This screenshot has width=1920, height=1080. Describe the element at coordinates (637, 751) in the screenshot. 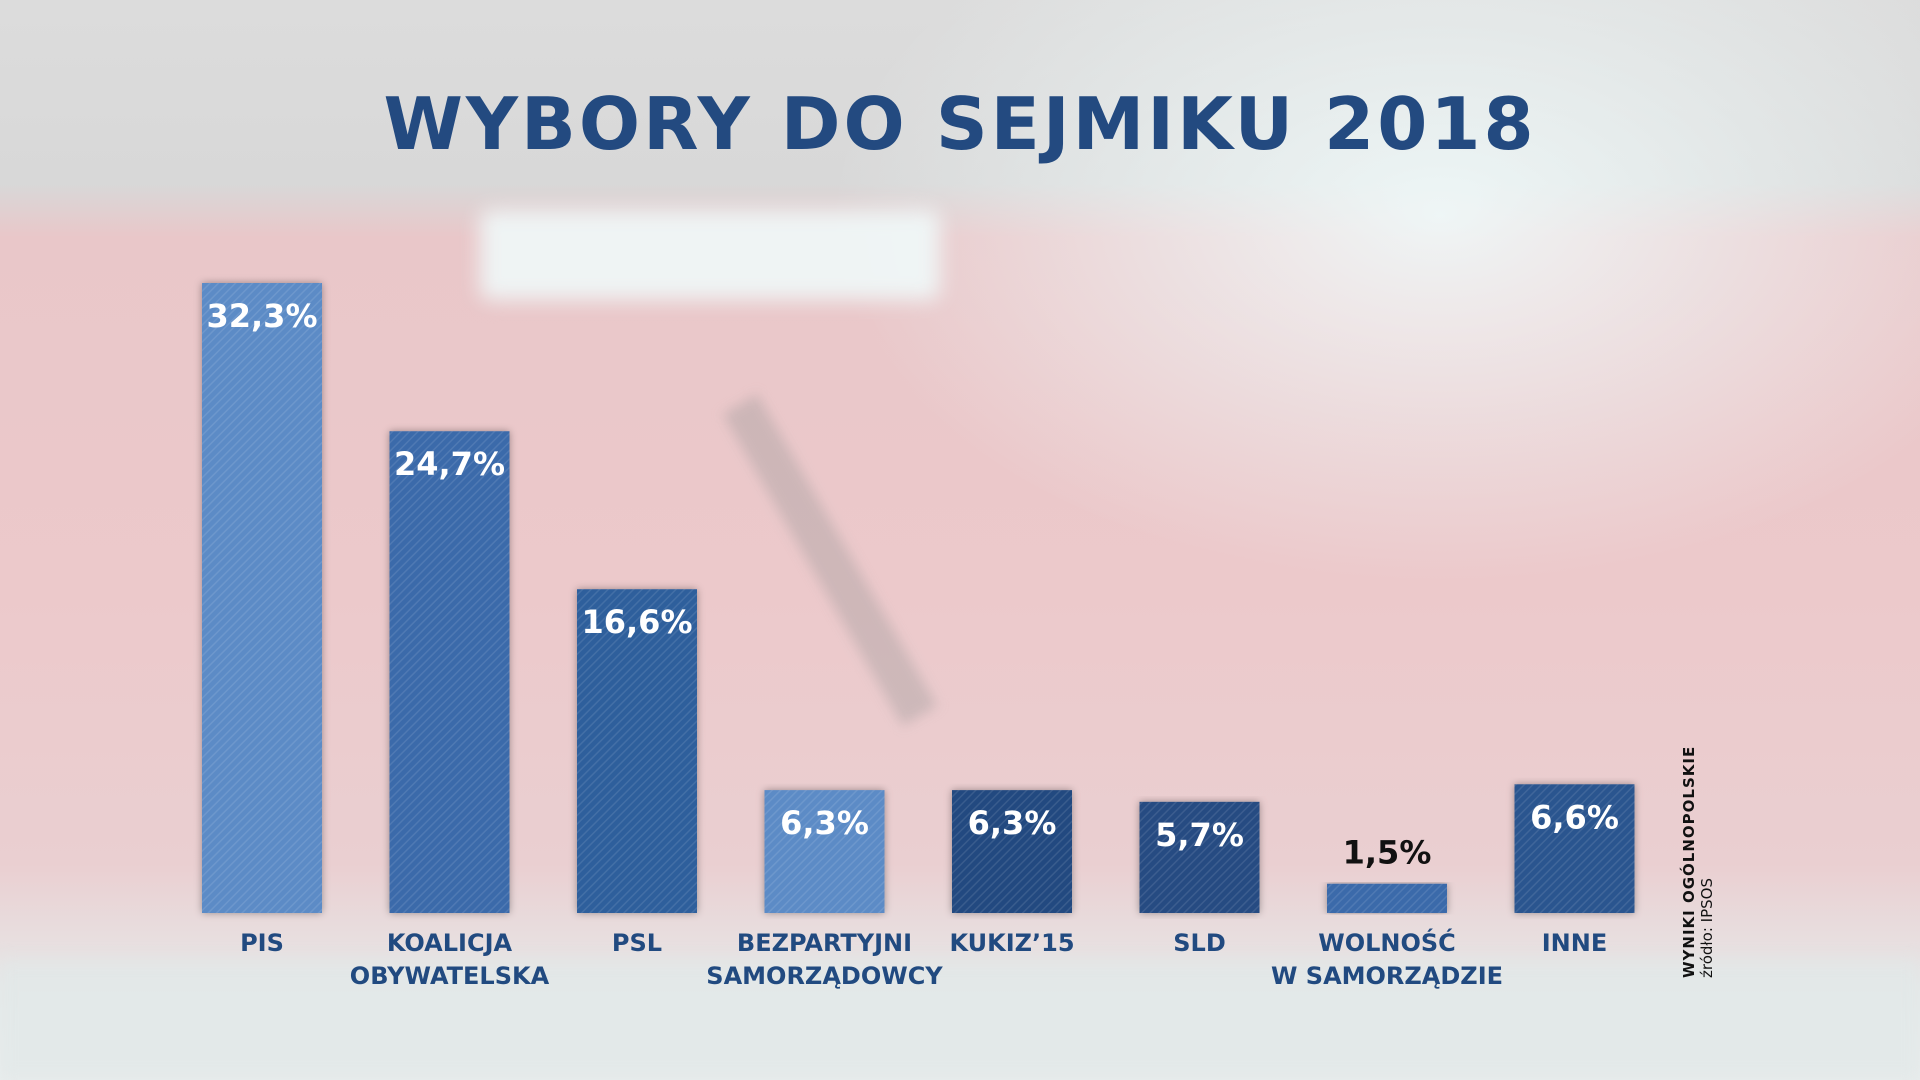

I see `bar-texture-psl` at that location.